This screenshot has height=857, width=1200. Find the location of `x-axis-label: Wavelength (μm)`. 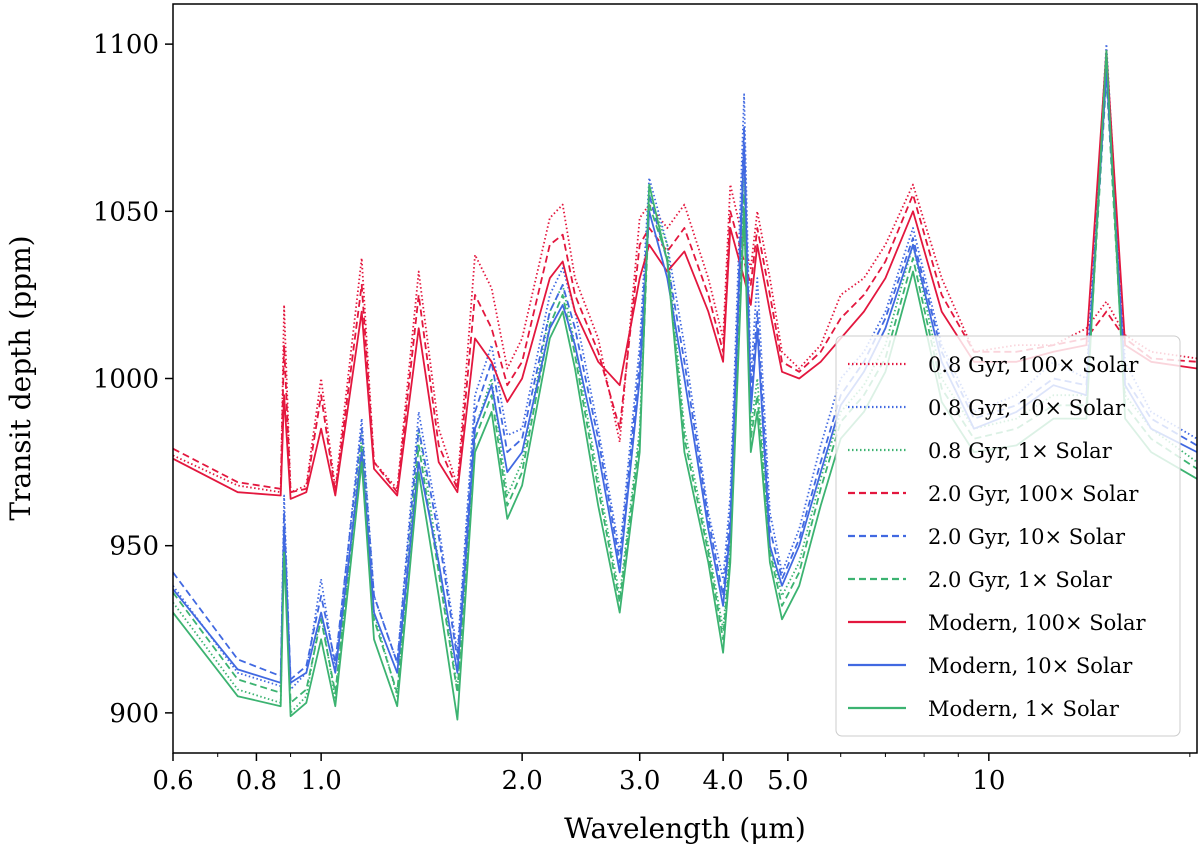

x-axis-label: Wavelength (μm) is located at coordinates (685, 828).